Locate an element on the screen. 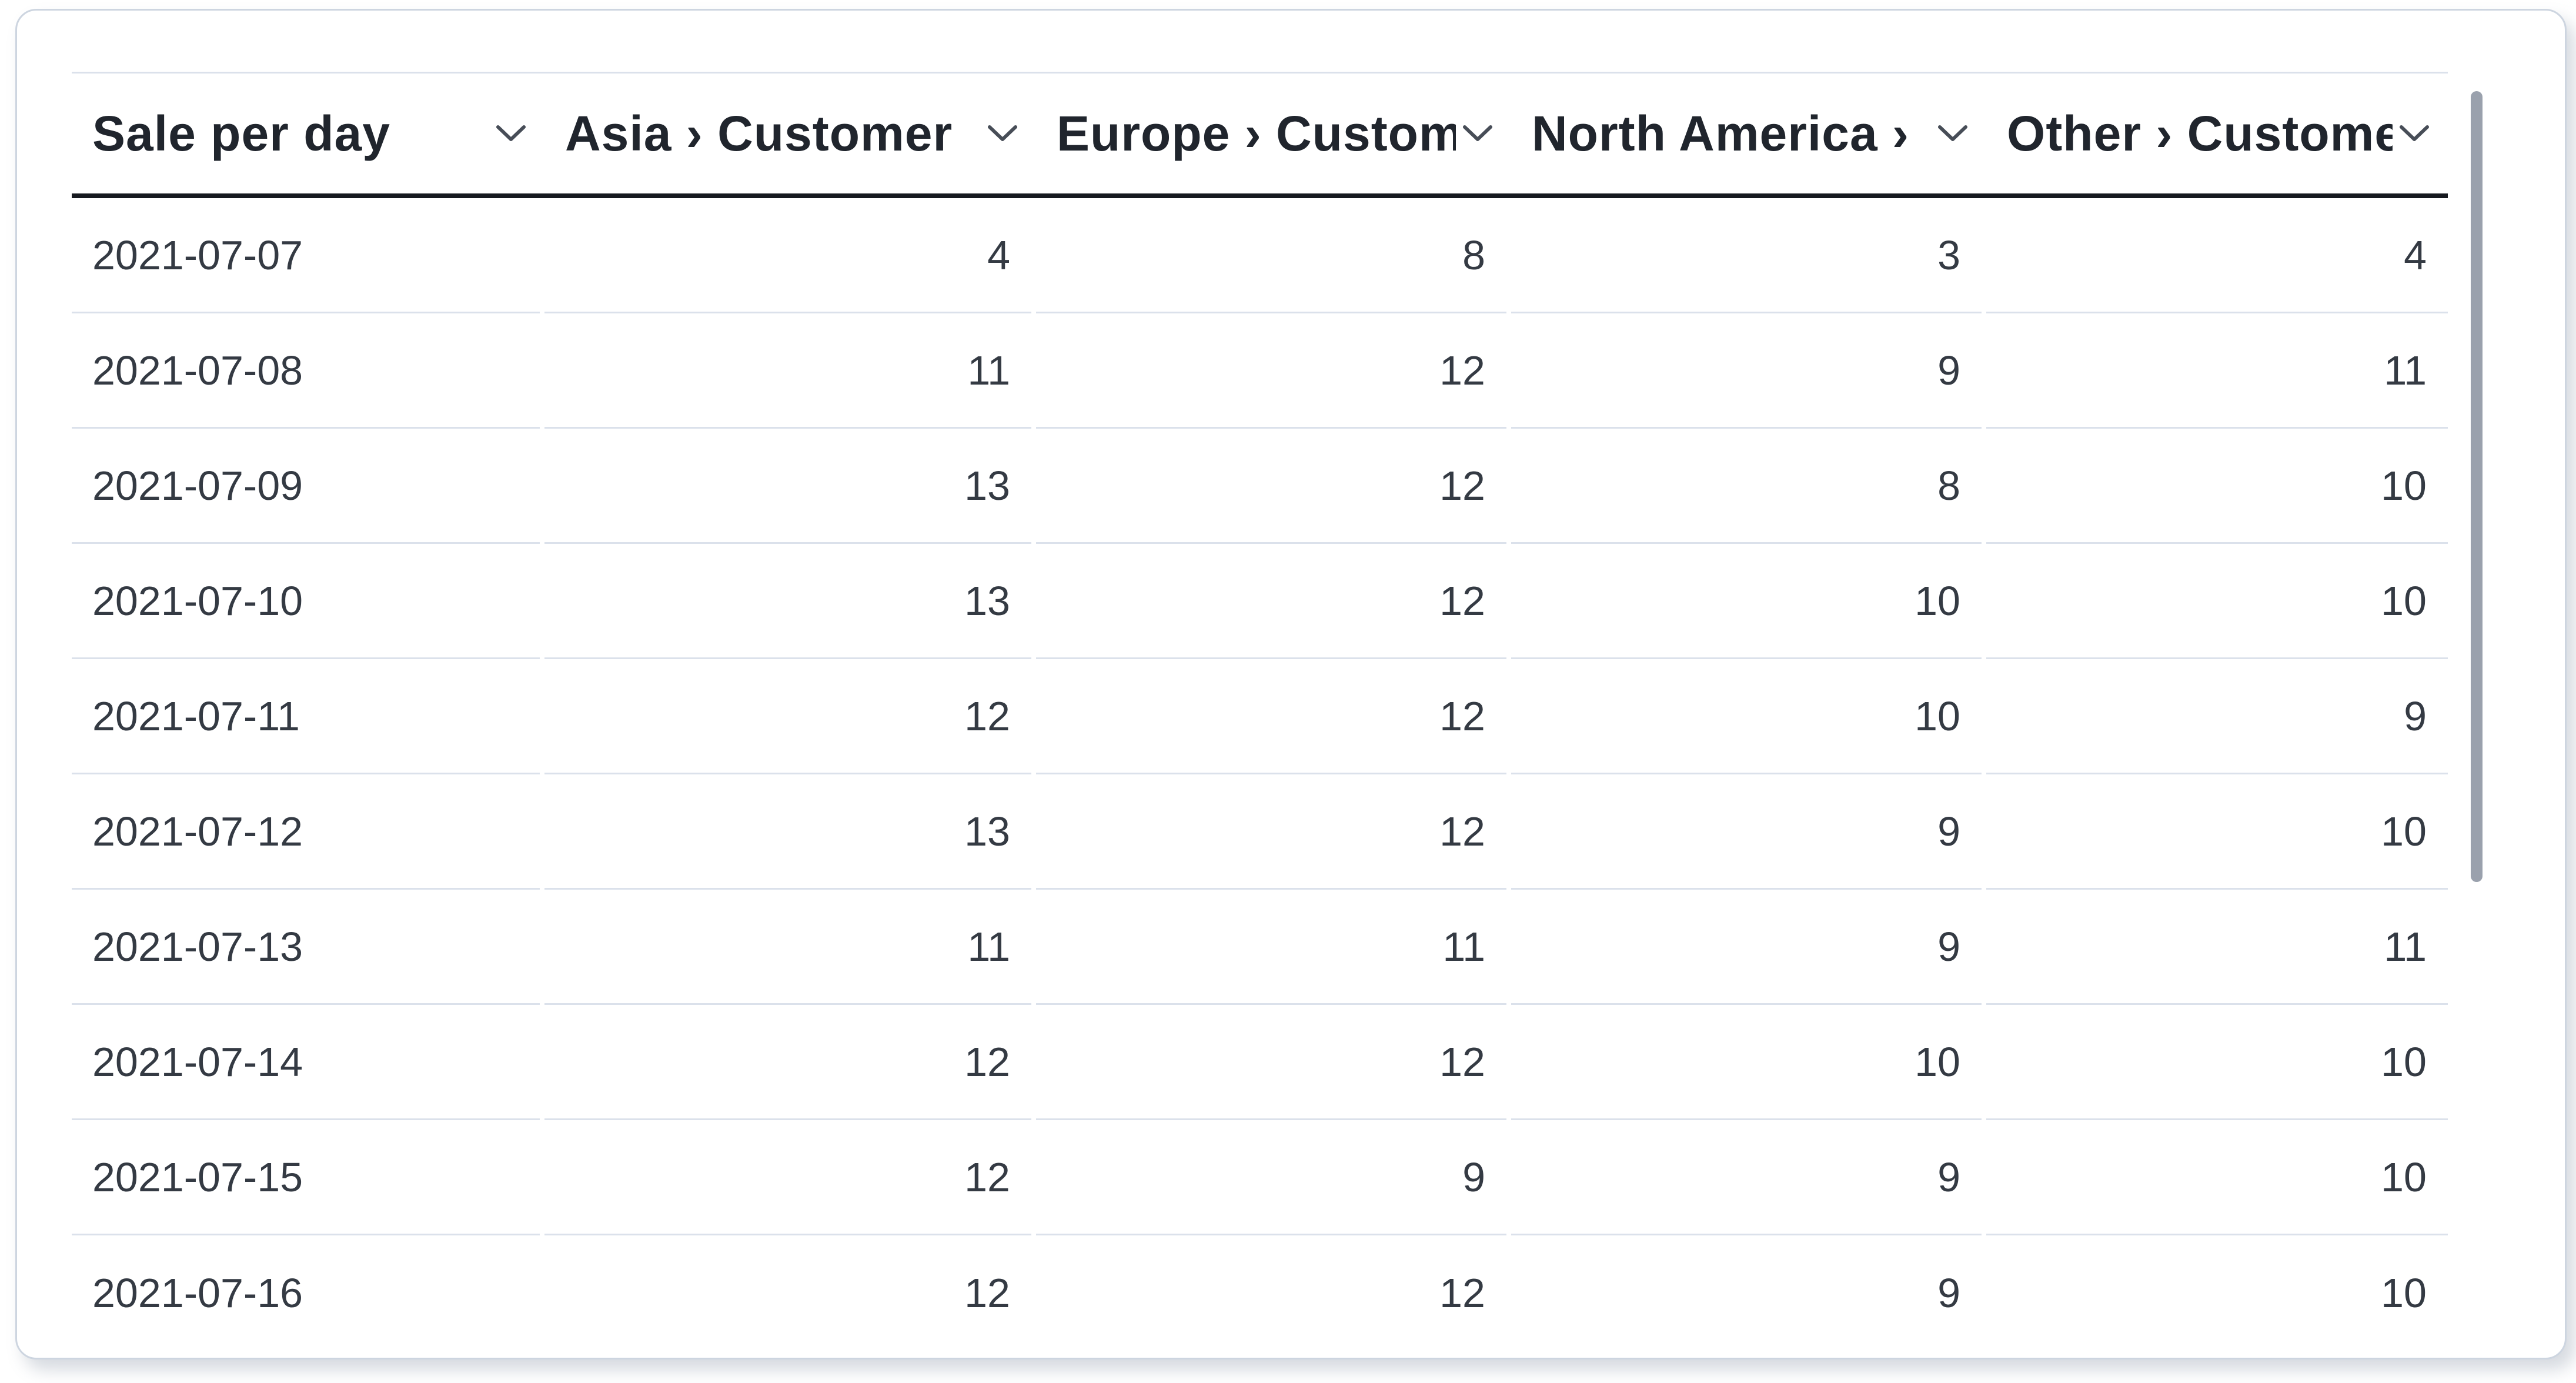 This screenshot has height=1383, width=2576. table-row: 2021-07-10 13 12 10 10 is located at coordinates (1260, 601).